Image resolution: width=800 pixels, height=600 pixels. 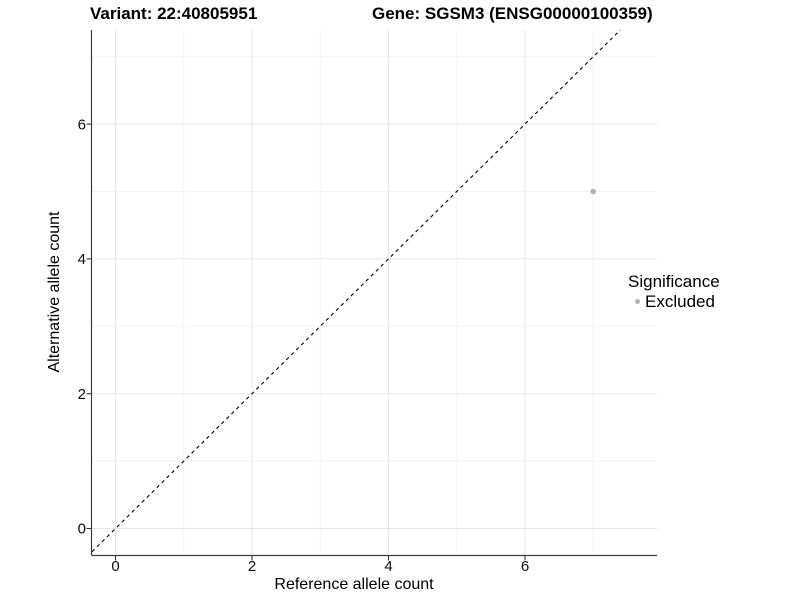 What do you see at coordinates (115, 566) in the screenshot?
I see `x-tick-label: 0` at bounding box center [115, 566].